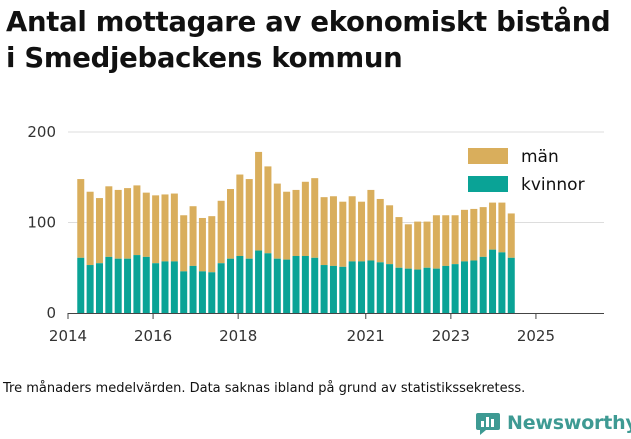  Describe the element at coordinates (488, 424) in the screenshot. I see `newsworthy-logo-icon` at that location.